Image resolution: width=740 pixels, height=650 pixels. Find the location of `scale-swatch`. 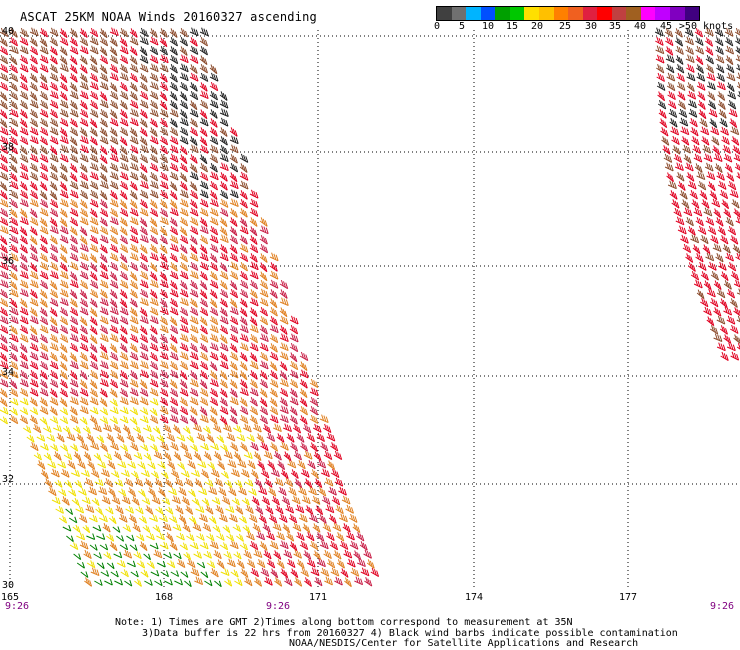

scale-swatch is located at coordinates (444, 13).